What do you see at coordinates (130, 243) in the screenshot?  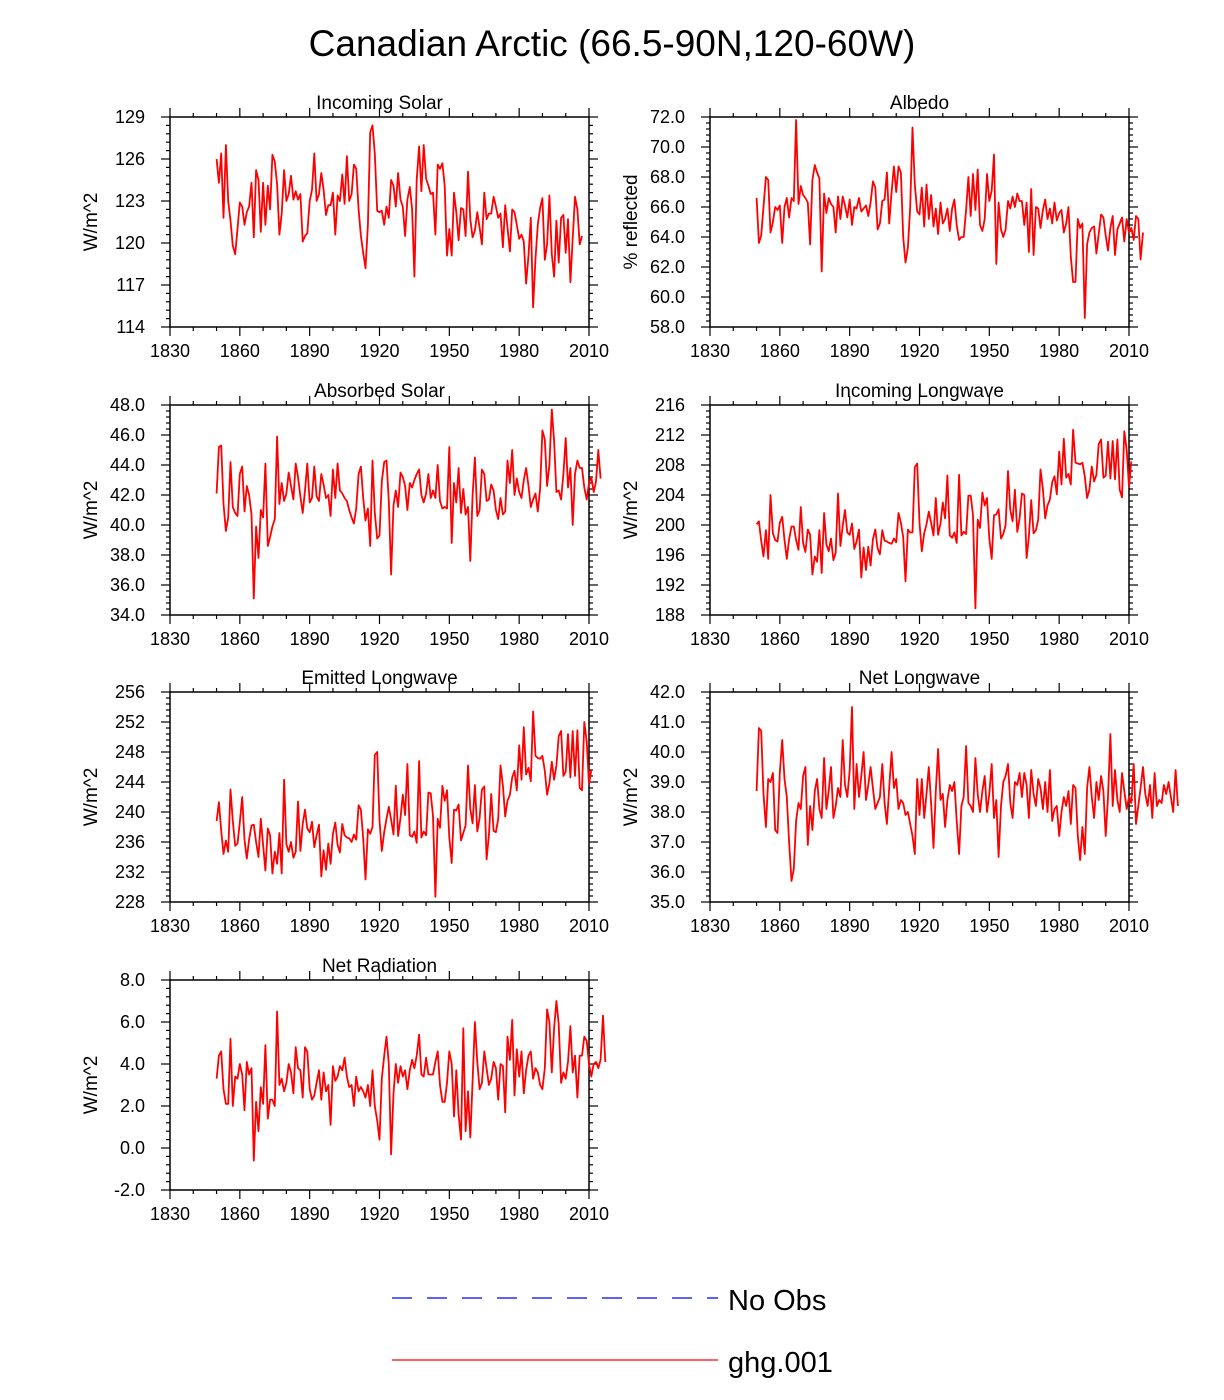 I see `y-tick-label: 120` at bounding box center [130, 243].